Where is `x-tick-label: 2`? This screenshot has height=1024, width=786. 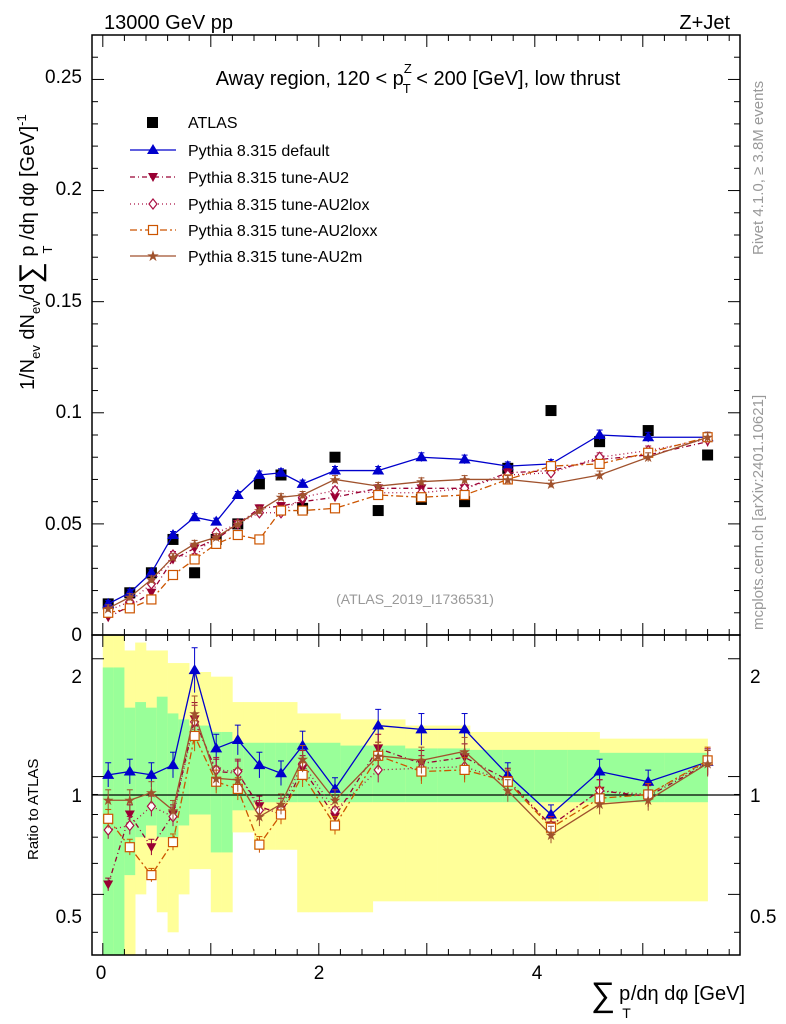 x-tick-label: 2 is located at coordinates (319, 973).